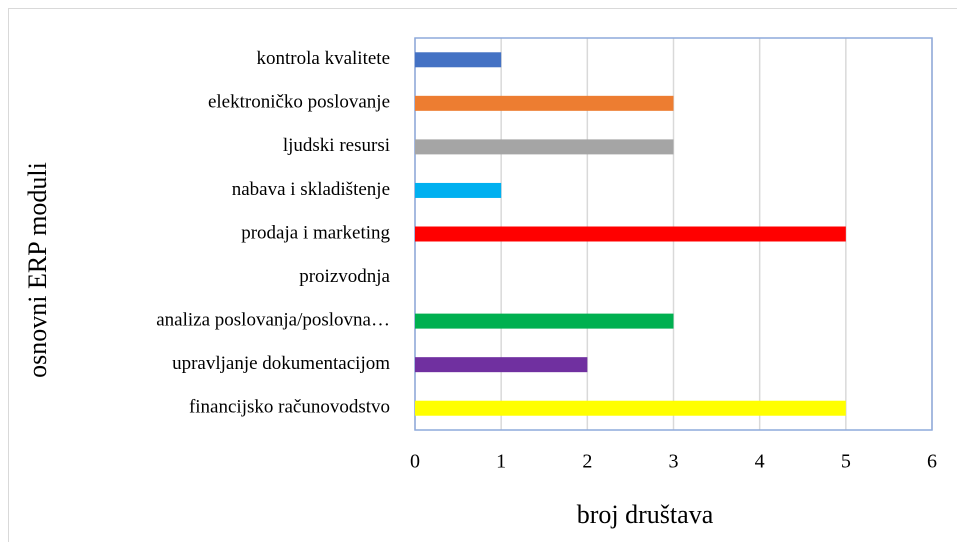 This screenshot has width=957, height=542. Describe the element at coordinates (299, 102) in the screenshot. I see `y-tick-label: elektroničko poslovanje` at that location.